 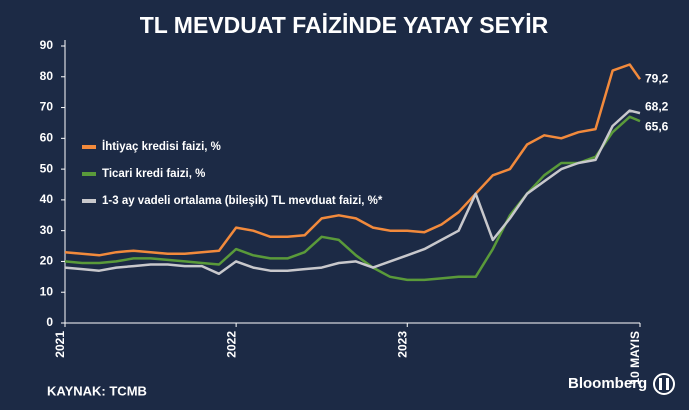 I want to click on y-tick-label: 40, so click(x=47, y=199).